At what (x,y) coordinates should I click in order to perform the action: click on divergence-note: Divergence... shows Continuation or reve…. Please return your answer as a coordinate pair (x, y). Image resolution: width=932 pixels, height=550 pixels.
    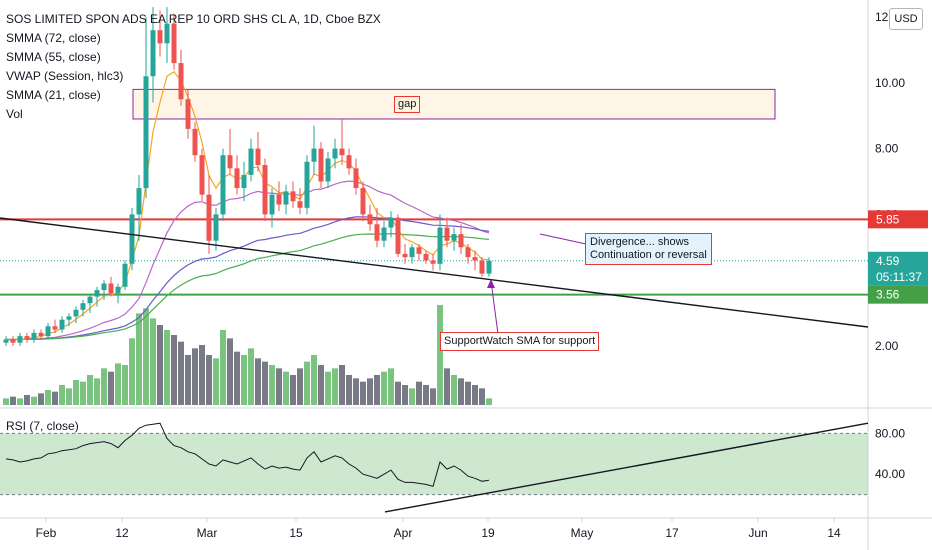
    Looking at the image, I should click on (648, 249).